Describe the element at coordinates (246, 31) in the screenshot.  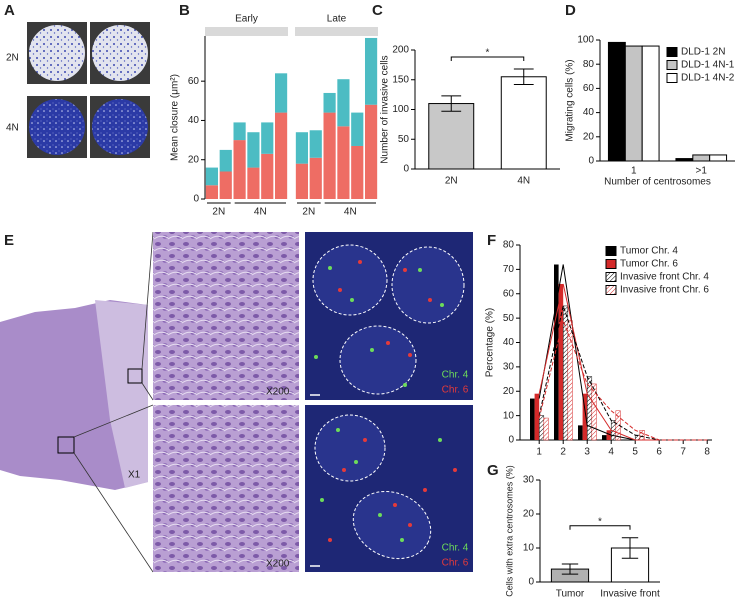
I see `facet-strip` at that location.